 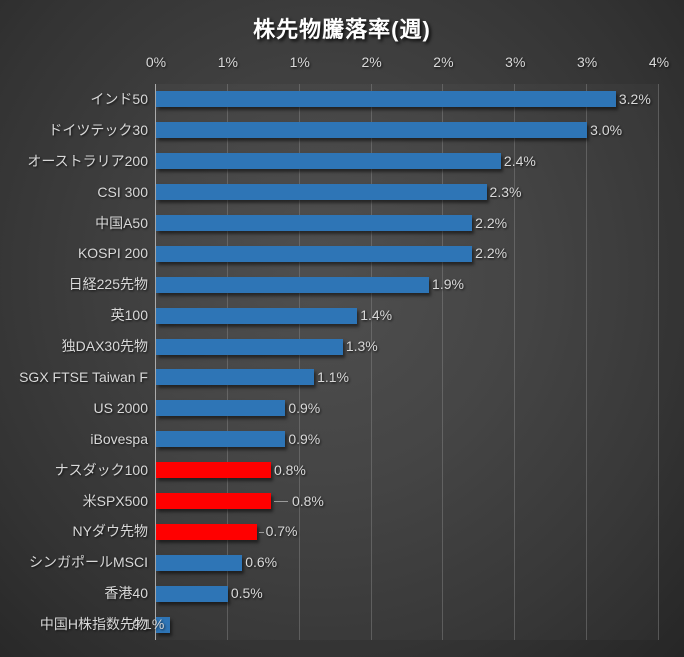 What do you see at coordinates (634, 99) in the screenshot?
I see `value-label: 3.2%` at bounding box center [634, 99].